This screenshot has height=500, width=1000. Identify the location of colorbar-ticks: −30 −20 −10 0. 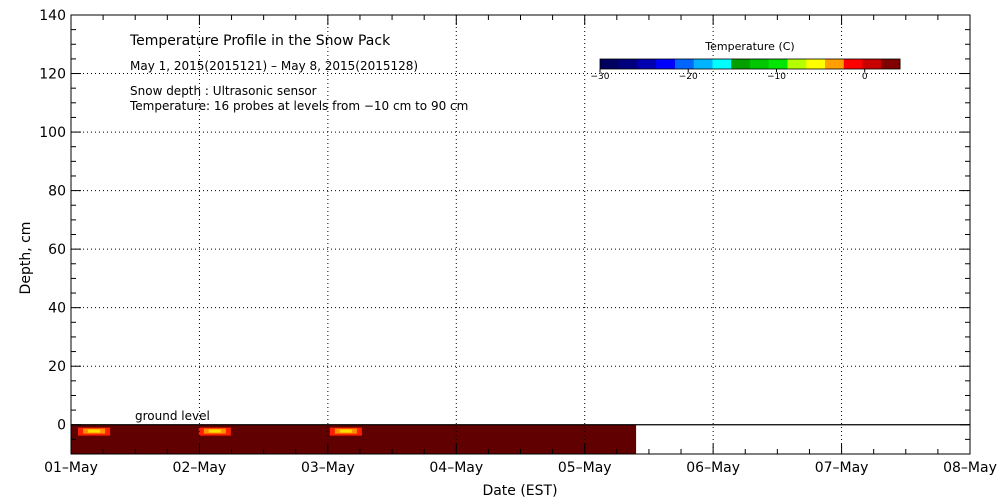
(729, 75).